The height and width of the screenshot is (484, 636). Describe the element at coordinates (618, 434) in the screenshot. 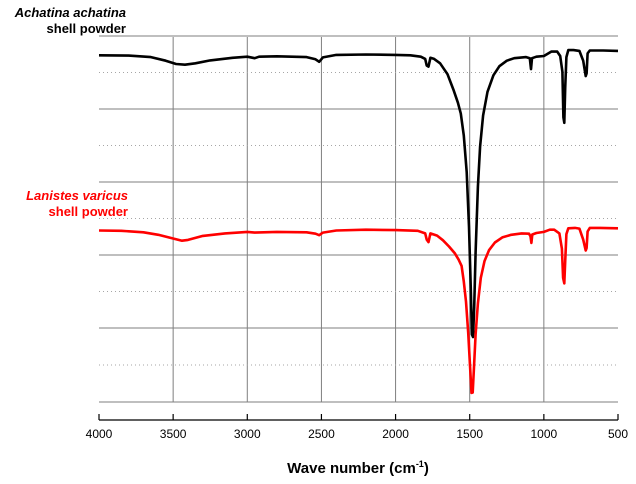

I see `x-tick-label: 500` at that location.